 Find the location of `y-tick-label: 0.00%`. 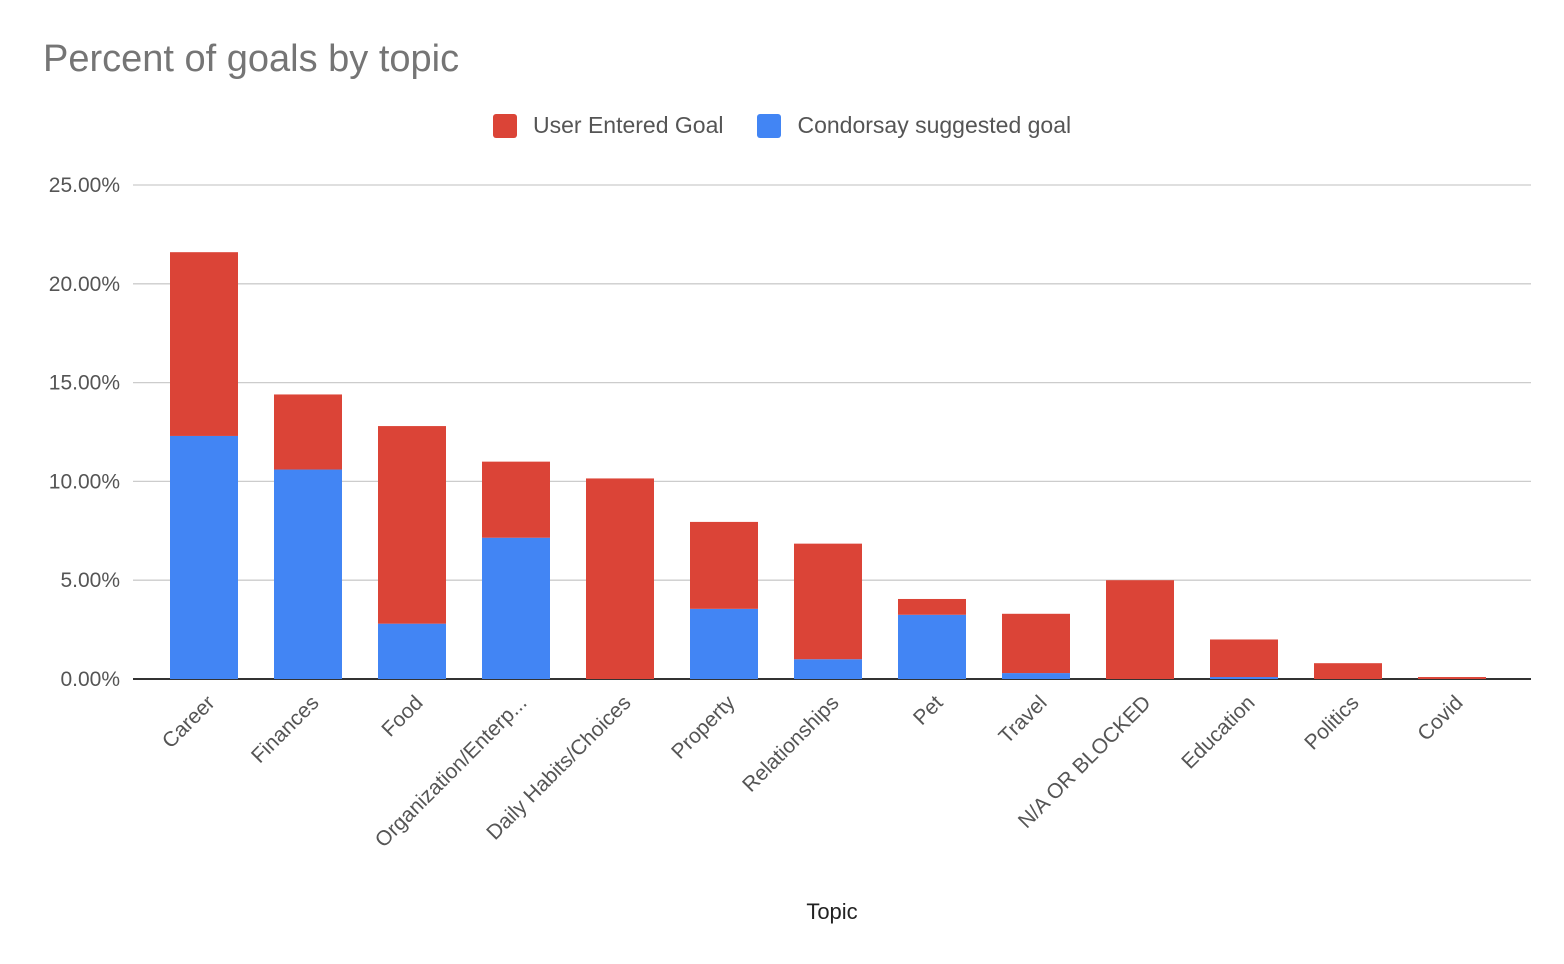

y-tick-label: 0.00% is located at coordinates (90, 679).